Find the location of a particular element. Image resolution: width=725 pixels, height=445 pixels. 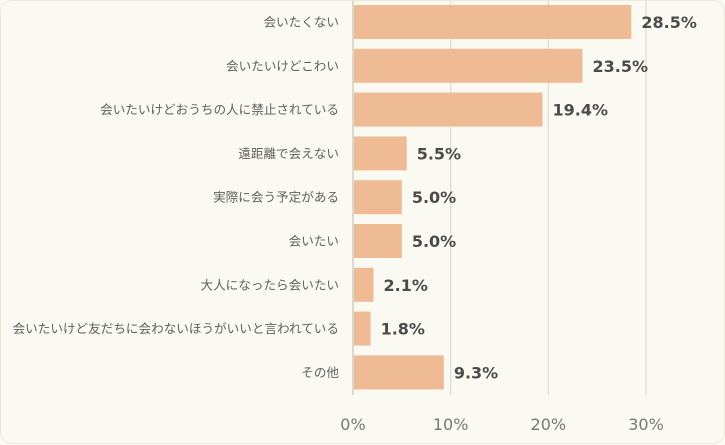

category-label: 実際に会う予定がある is located at coordinates (276, 197).